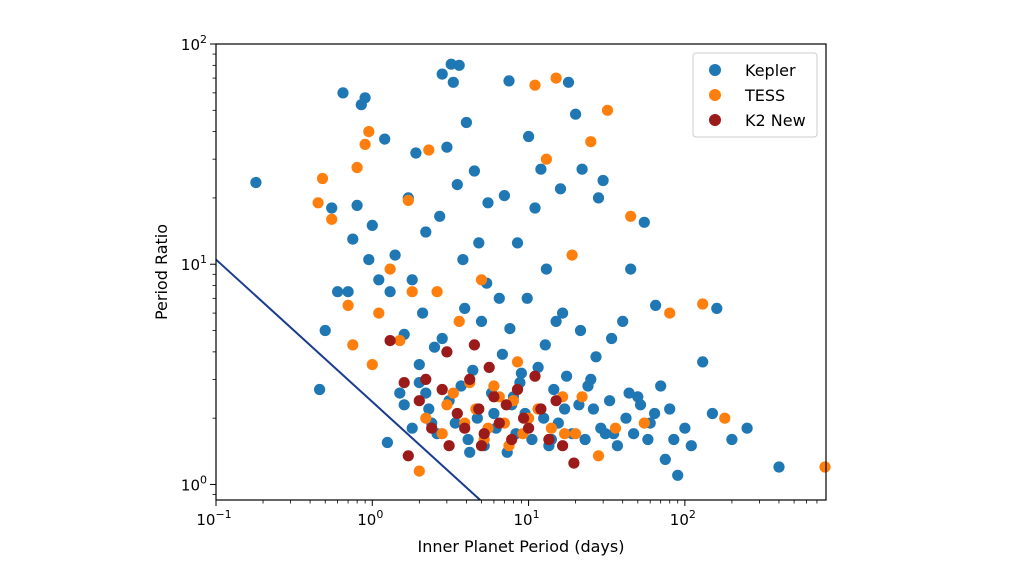  Describe the element at coordinates (161, 272) in the screenshot. I see `y-axis-label: Period Ratio` at that location.